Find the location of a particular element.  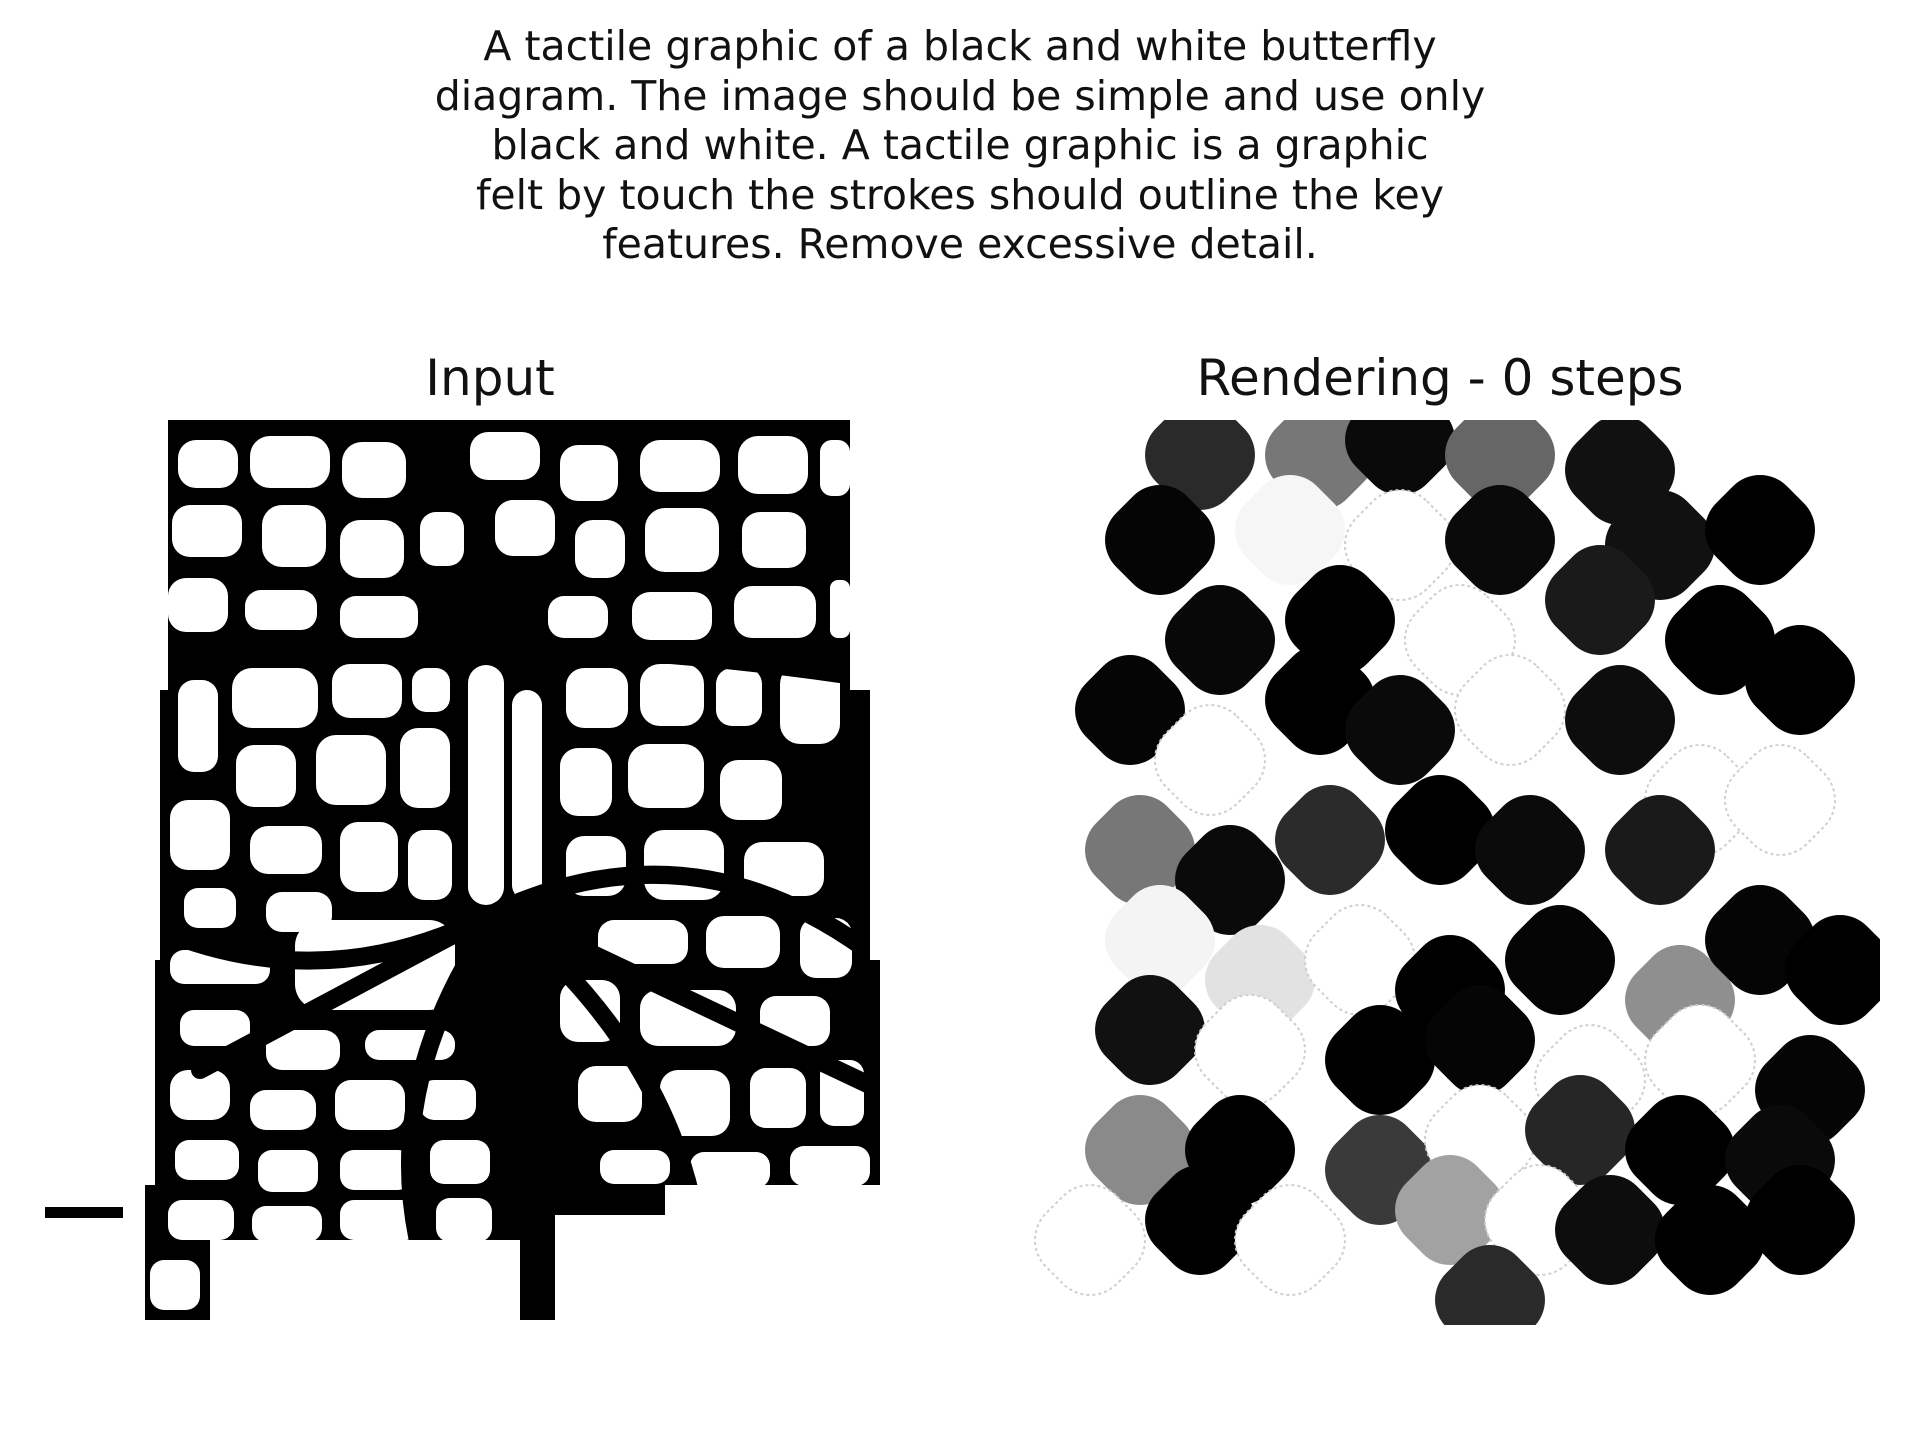

input-dash-mark is located at coordinates (84, 1212).